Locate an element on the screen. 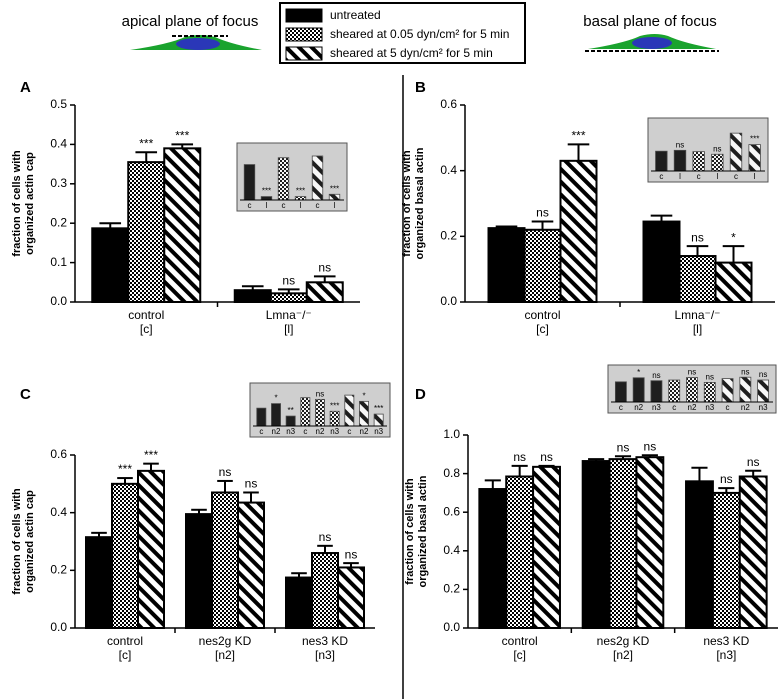 The width and height of the screenshot is (783, 699). y-tick-label: 0.3 is located at coordinates (58, 183).